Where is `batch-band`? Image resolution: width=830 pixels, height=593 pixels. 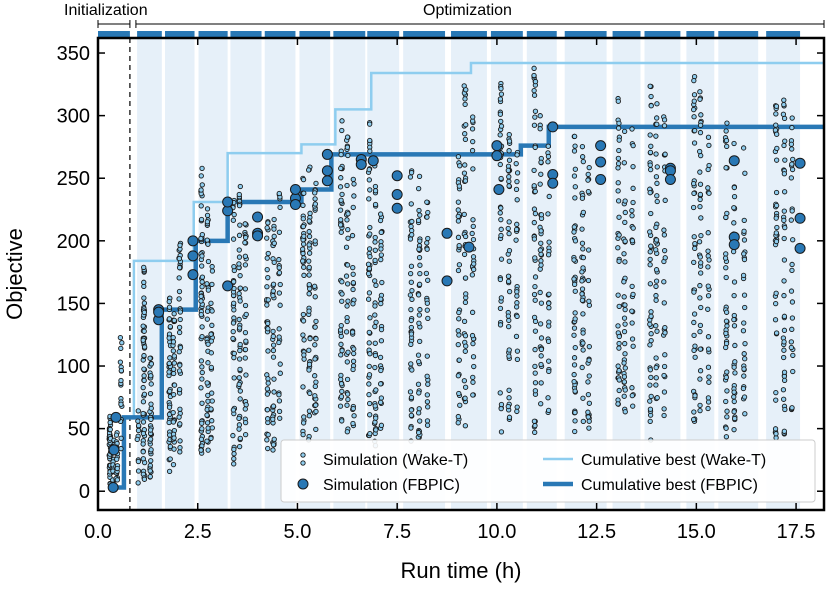
batch-band is located at coordinates (469, 274).